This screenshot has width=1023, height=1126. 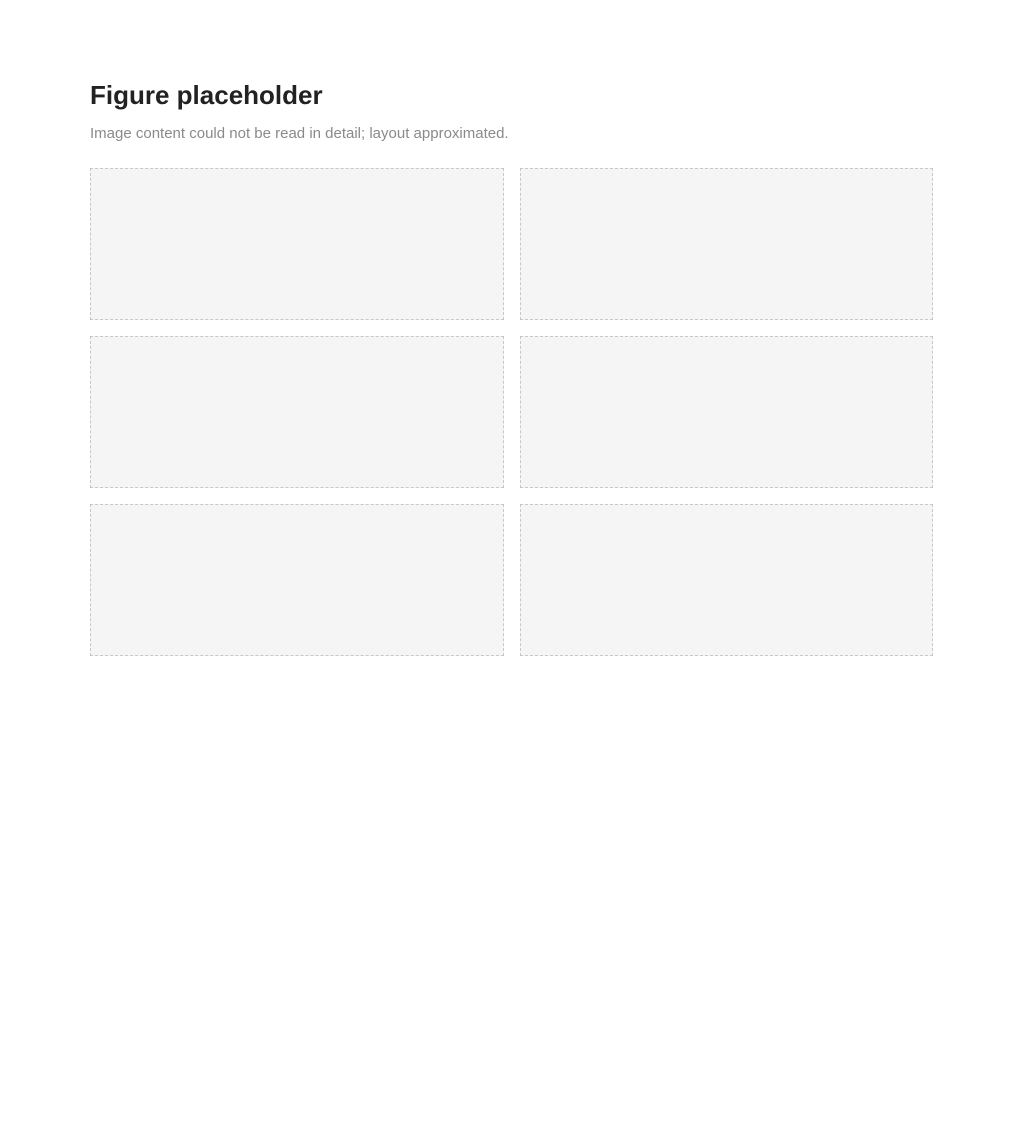 I want to click on page-title: Figure placeholder, so click(x=206, y=95).